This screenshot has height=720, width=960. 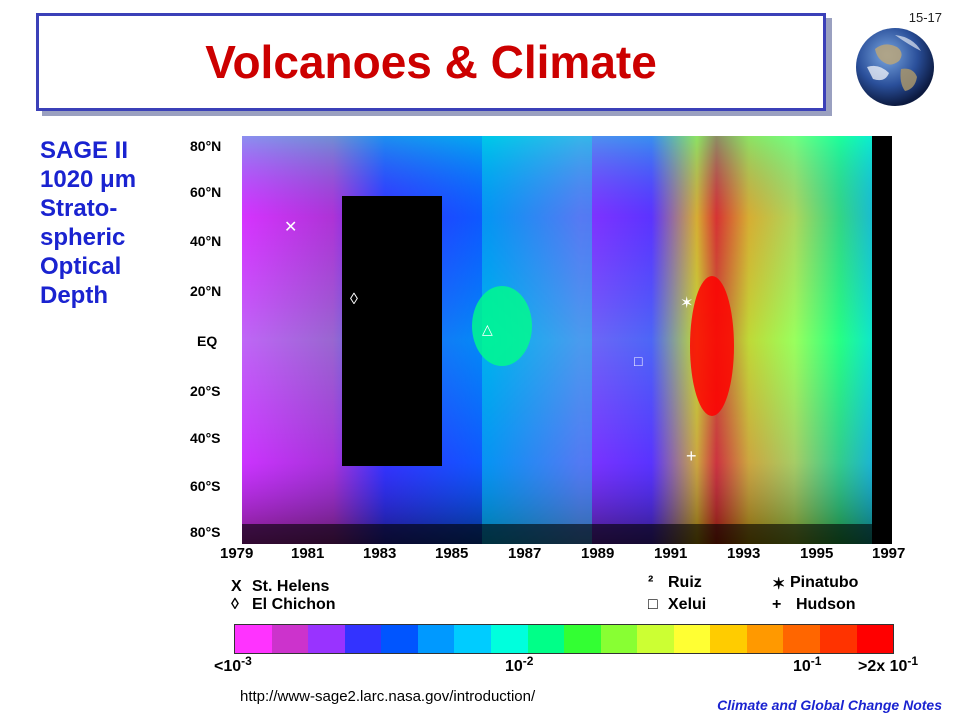 I want to click on latitude-label: EQ, so click(x=207, y=341).